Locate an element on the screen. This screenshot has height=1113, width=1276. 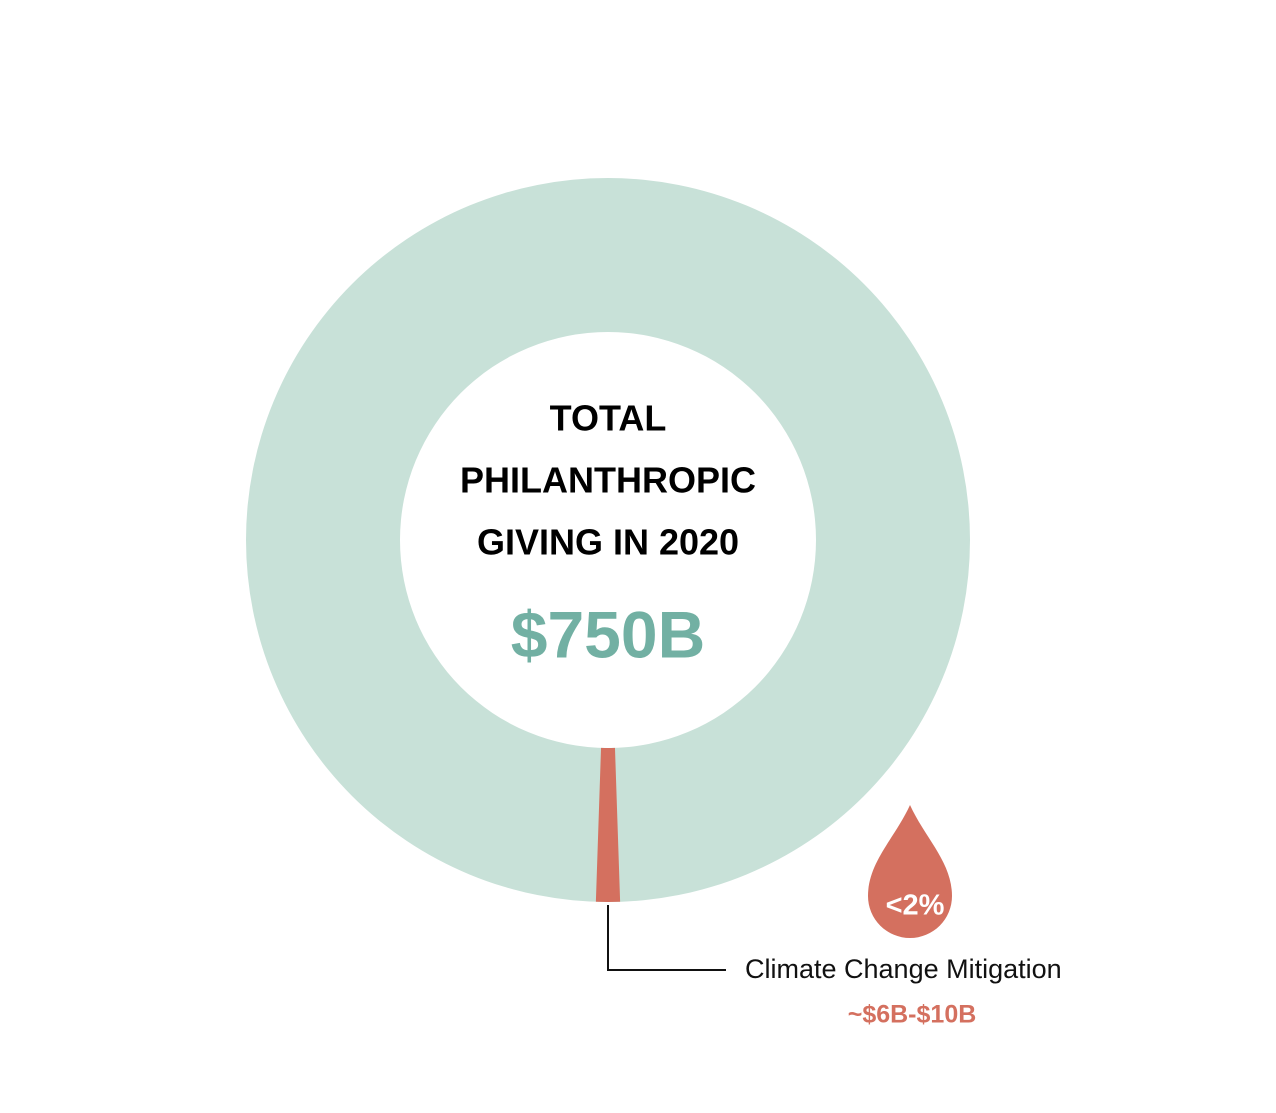
donut-slice is located at coordinates (608, 825).